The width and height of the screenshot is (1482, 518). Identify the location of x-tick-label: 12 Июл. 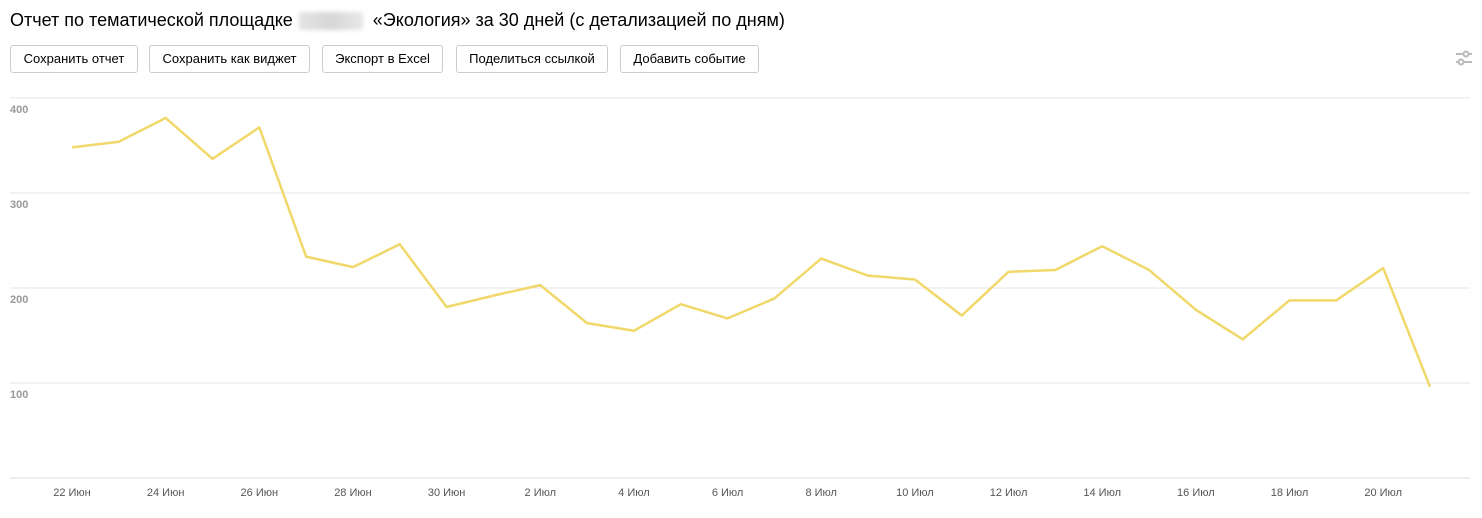
(1009, 493).